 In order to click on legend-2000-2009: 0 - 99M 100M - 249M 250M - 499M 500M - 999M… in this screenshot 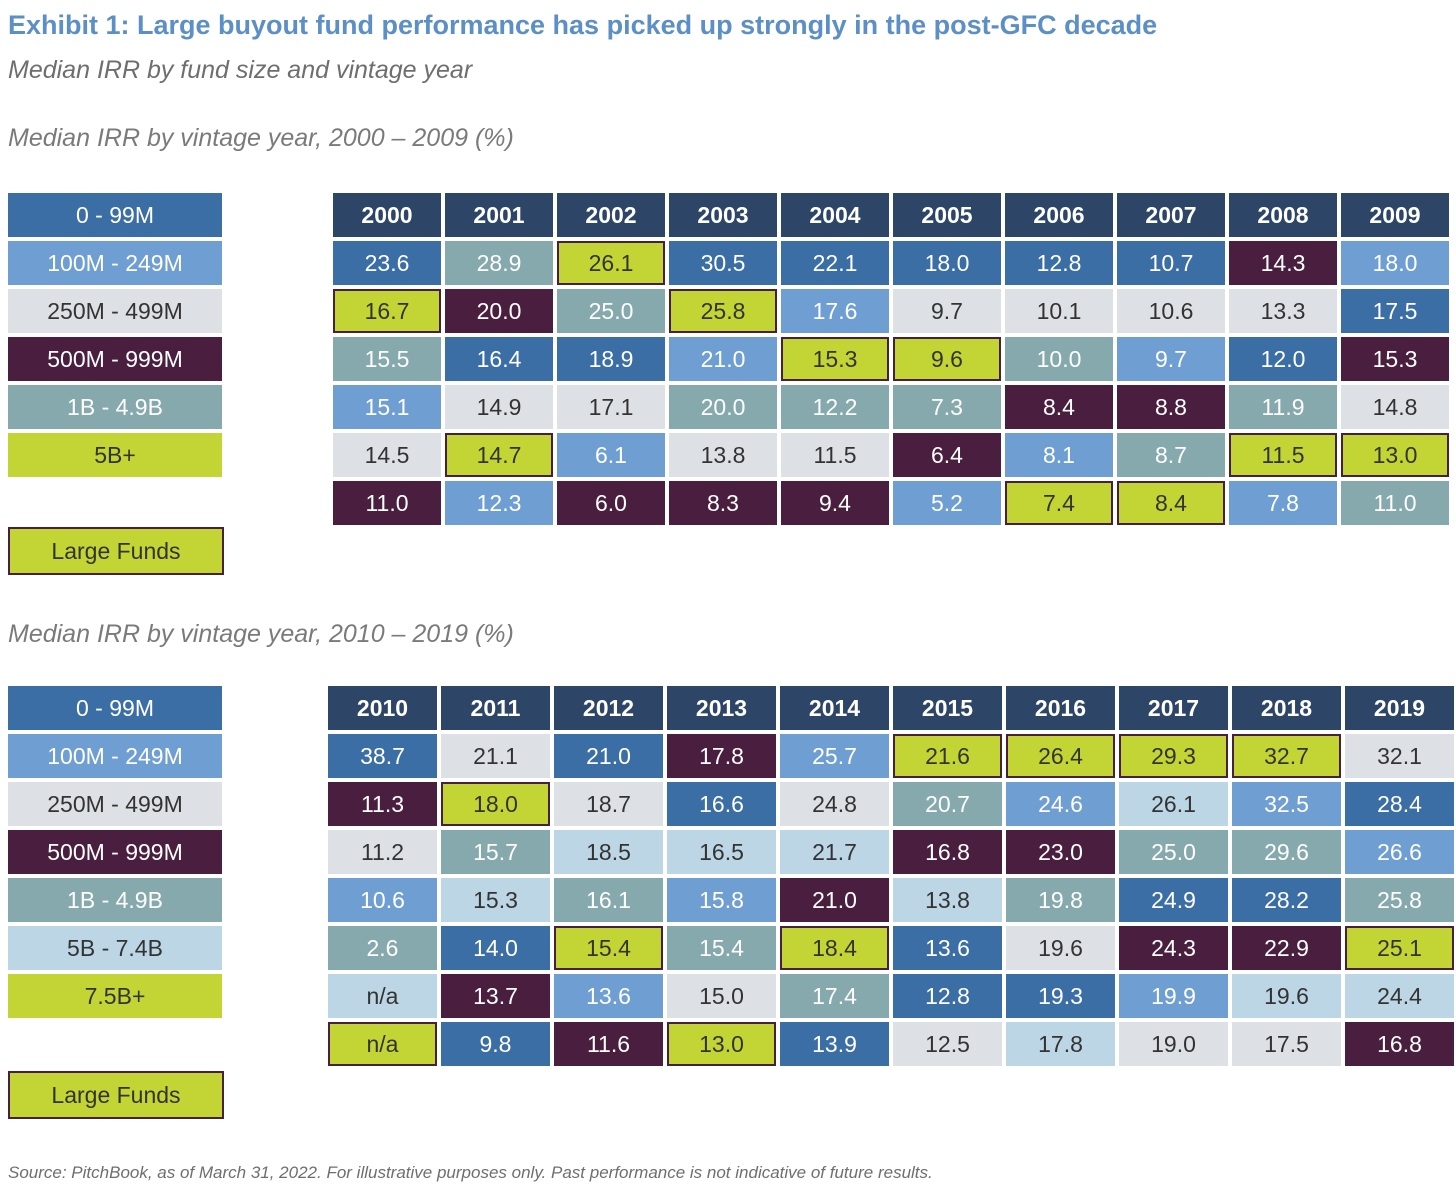, I will do `click(115, 337)`.